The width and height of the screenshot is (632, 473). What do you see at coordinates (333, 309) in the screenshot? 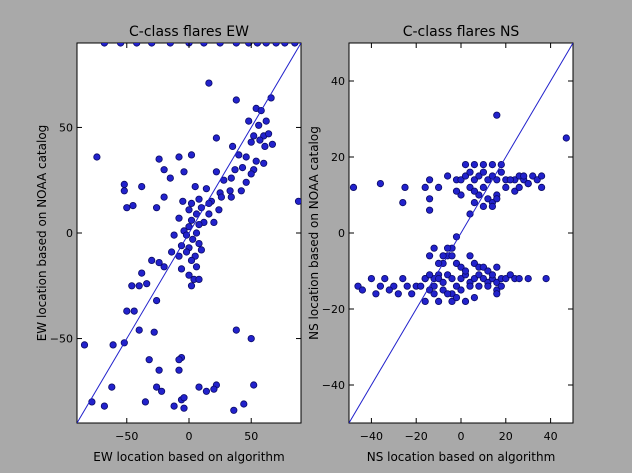
I see `ns-y-tick-label: −20` at bounding box center [333, 309].